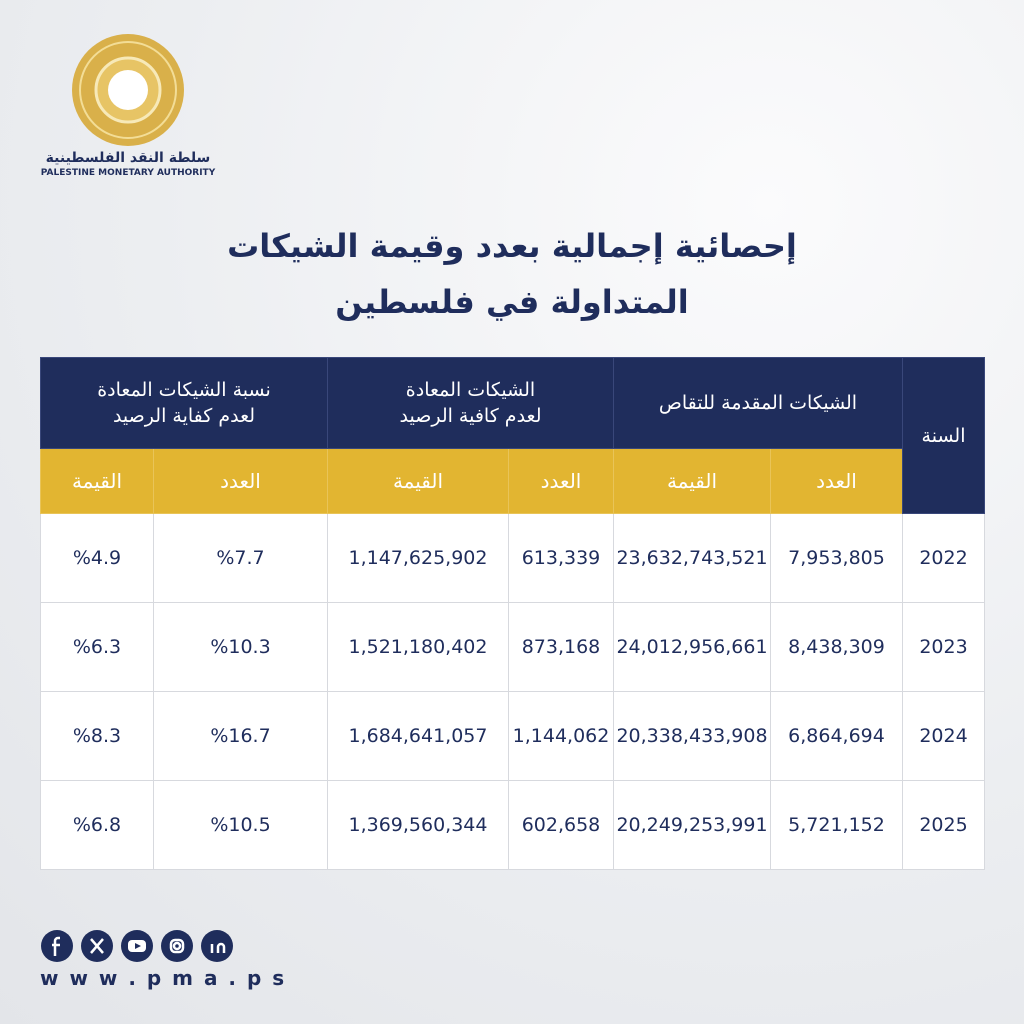  Describe the element at coordinates (240, 825) in the screenshot. I see `value-cell: %10.5` at that location.